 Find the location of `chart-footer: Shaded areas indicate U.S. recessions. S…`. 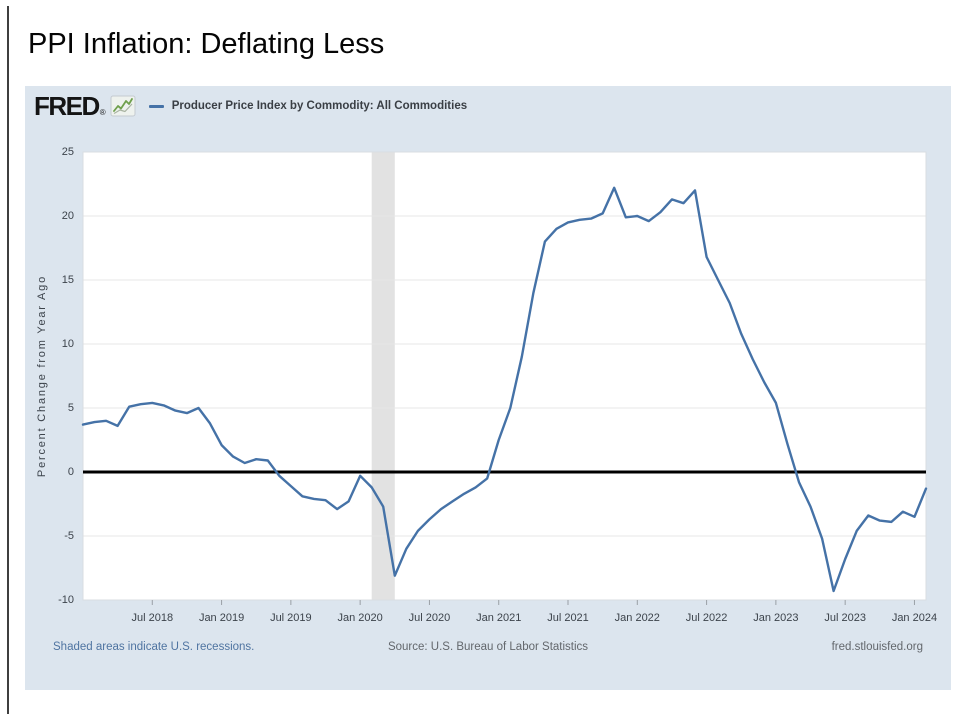

chart-footer: Shaded areas indicate U.S. recessions. S… is located at coordinates (488, 649).